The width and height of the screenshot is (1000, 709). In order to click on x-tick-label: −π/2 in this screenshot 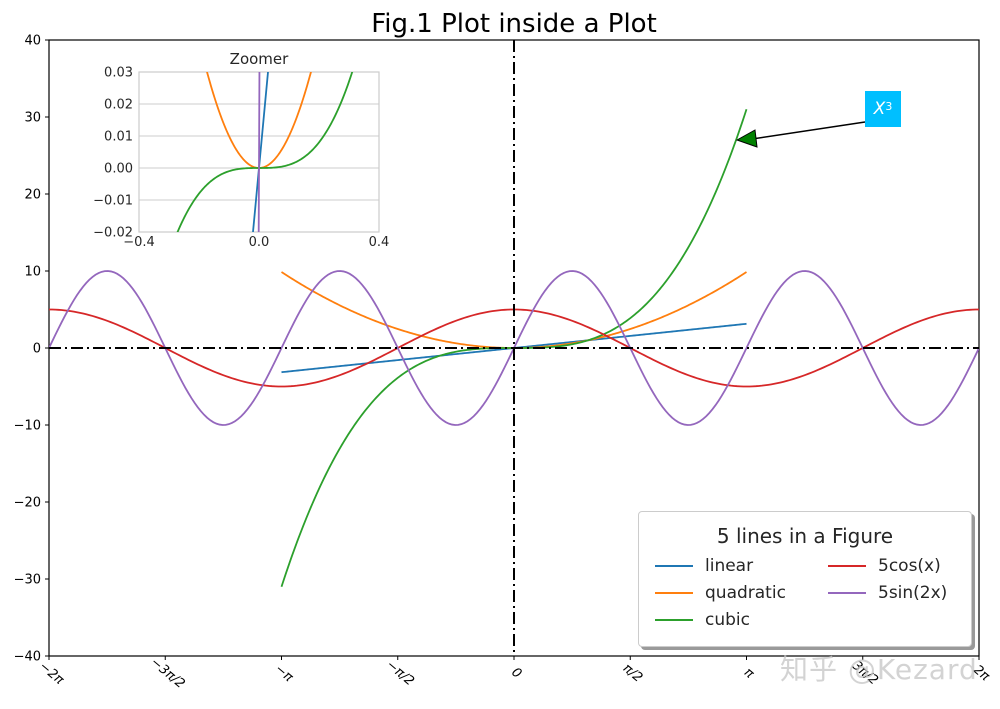, I will do `click(400, 673)`.